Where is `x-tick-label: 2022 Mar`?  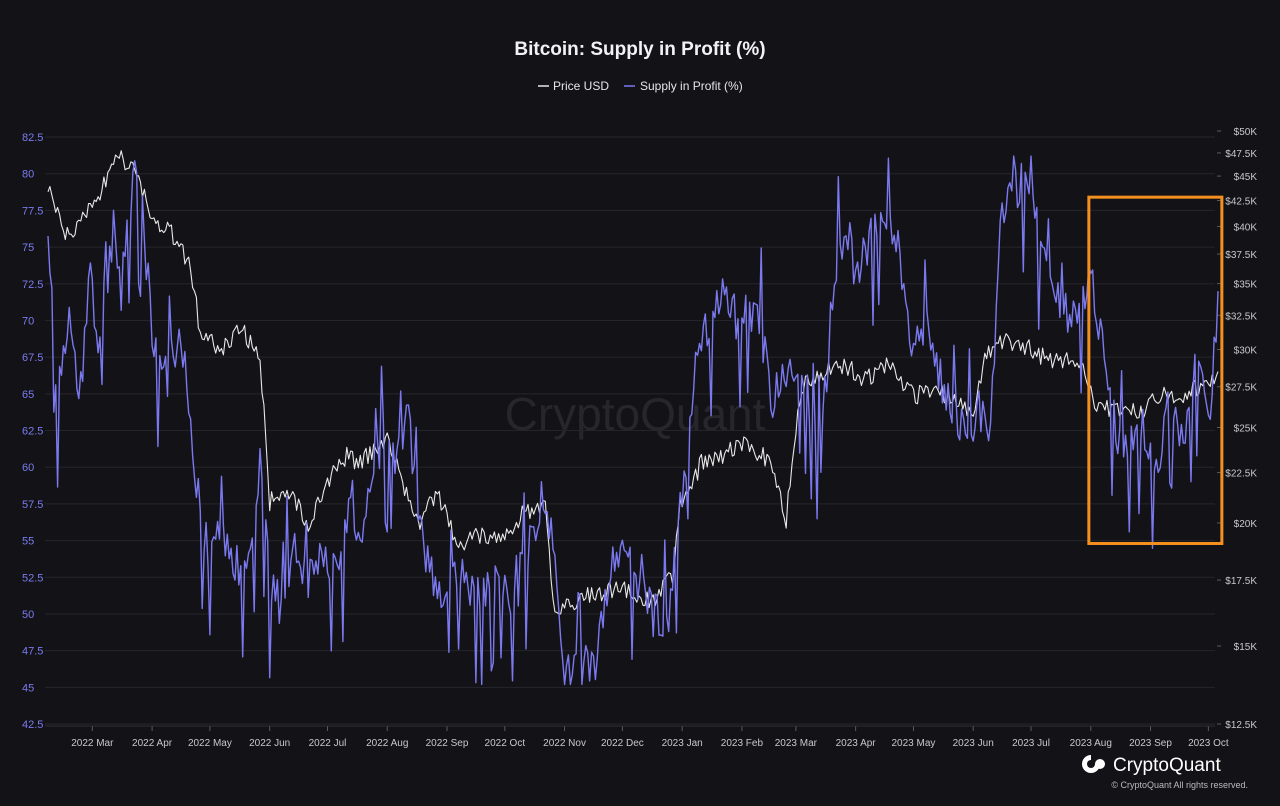 x-tick-label: 2022 Mar is located at coordinates (92, 743).